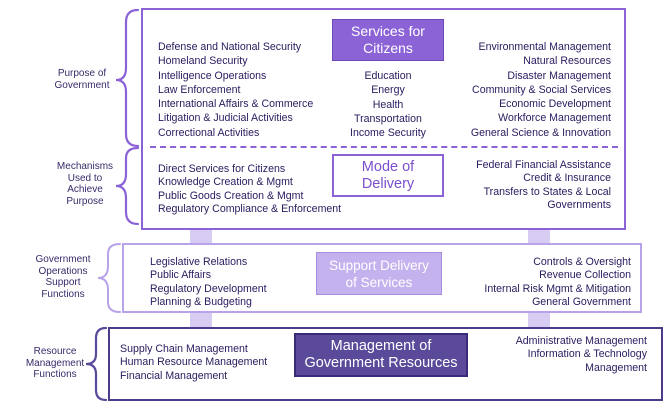 The height and width of the screenshot is (407, 669). I want to click on list-item: Disaster Management, so click(559, 75).